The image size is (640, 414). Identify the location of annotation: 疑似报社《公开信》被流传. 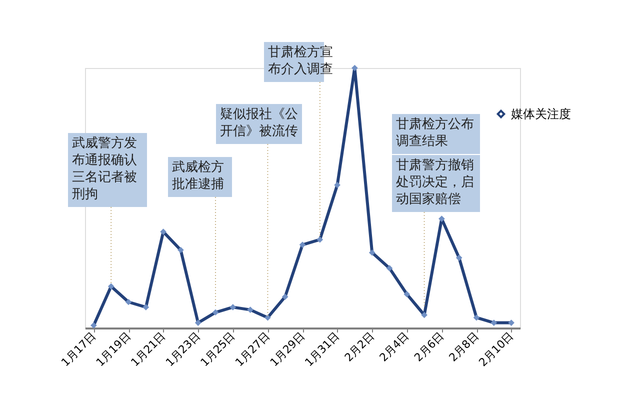
(259, 123).